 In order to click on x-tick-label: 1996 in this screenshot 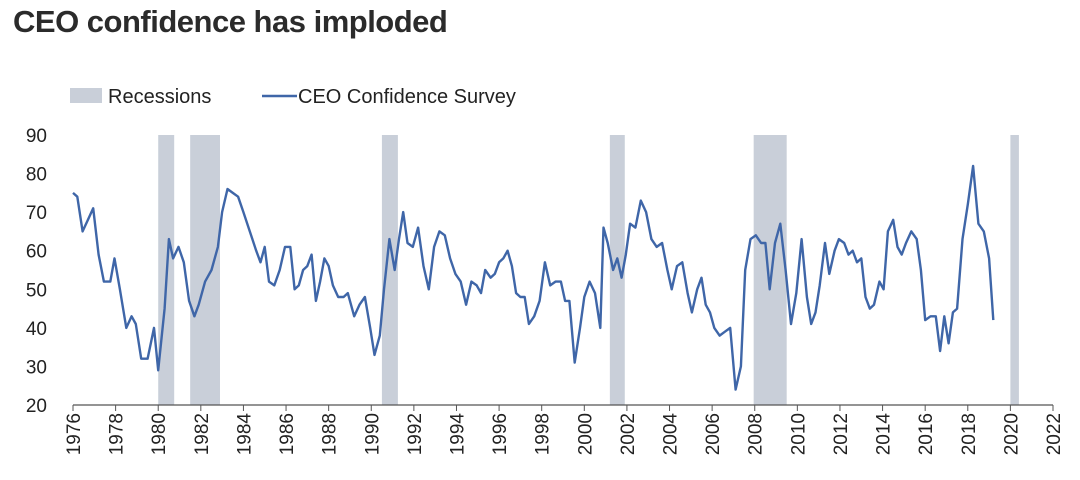, I will do `click(500, 434)`.